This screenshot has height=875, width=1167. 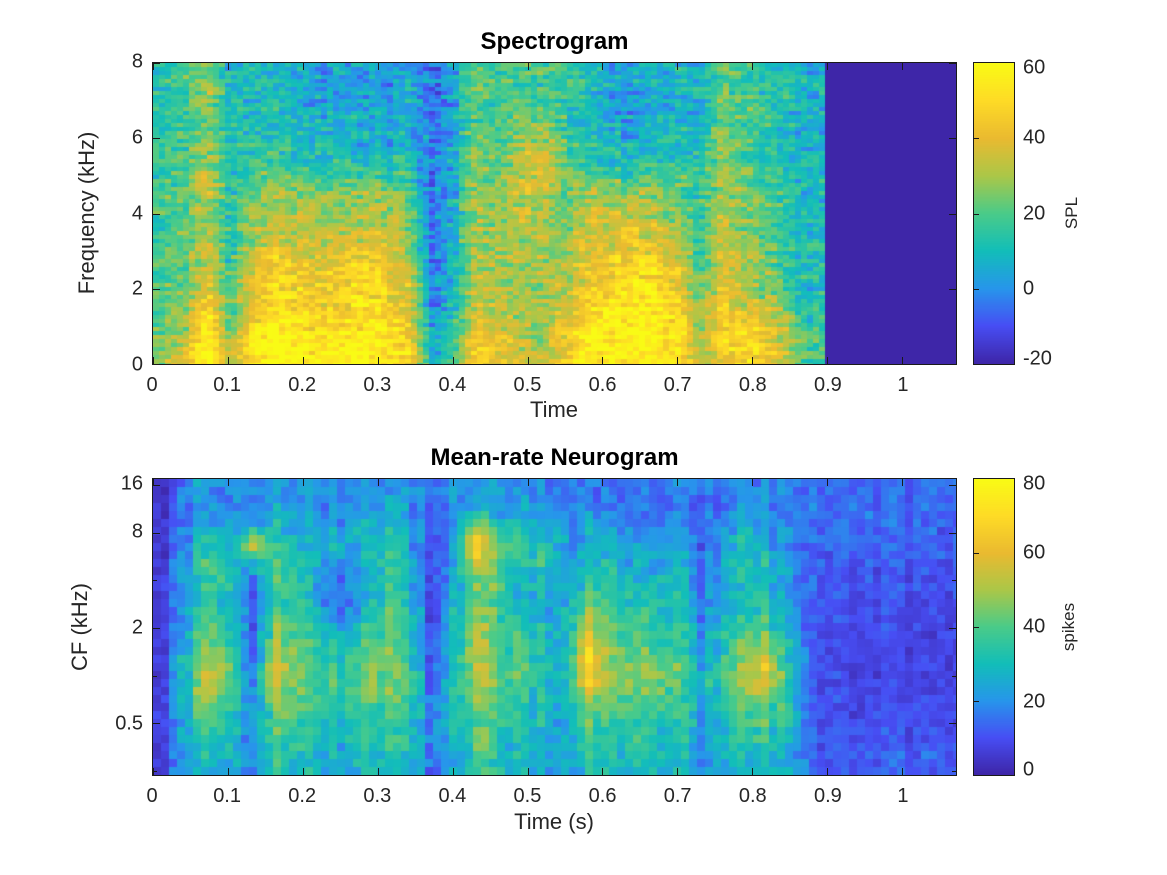 I want to click on spectrogram-y-tick-labels: 8 6 4 2 0, so click(x=71, y=213).